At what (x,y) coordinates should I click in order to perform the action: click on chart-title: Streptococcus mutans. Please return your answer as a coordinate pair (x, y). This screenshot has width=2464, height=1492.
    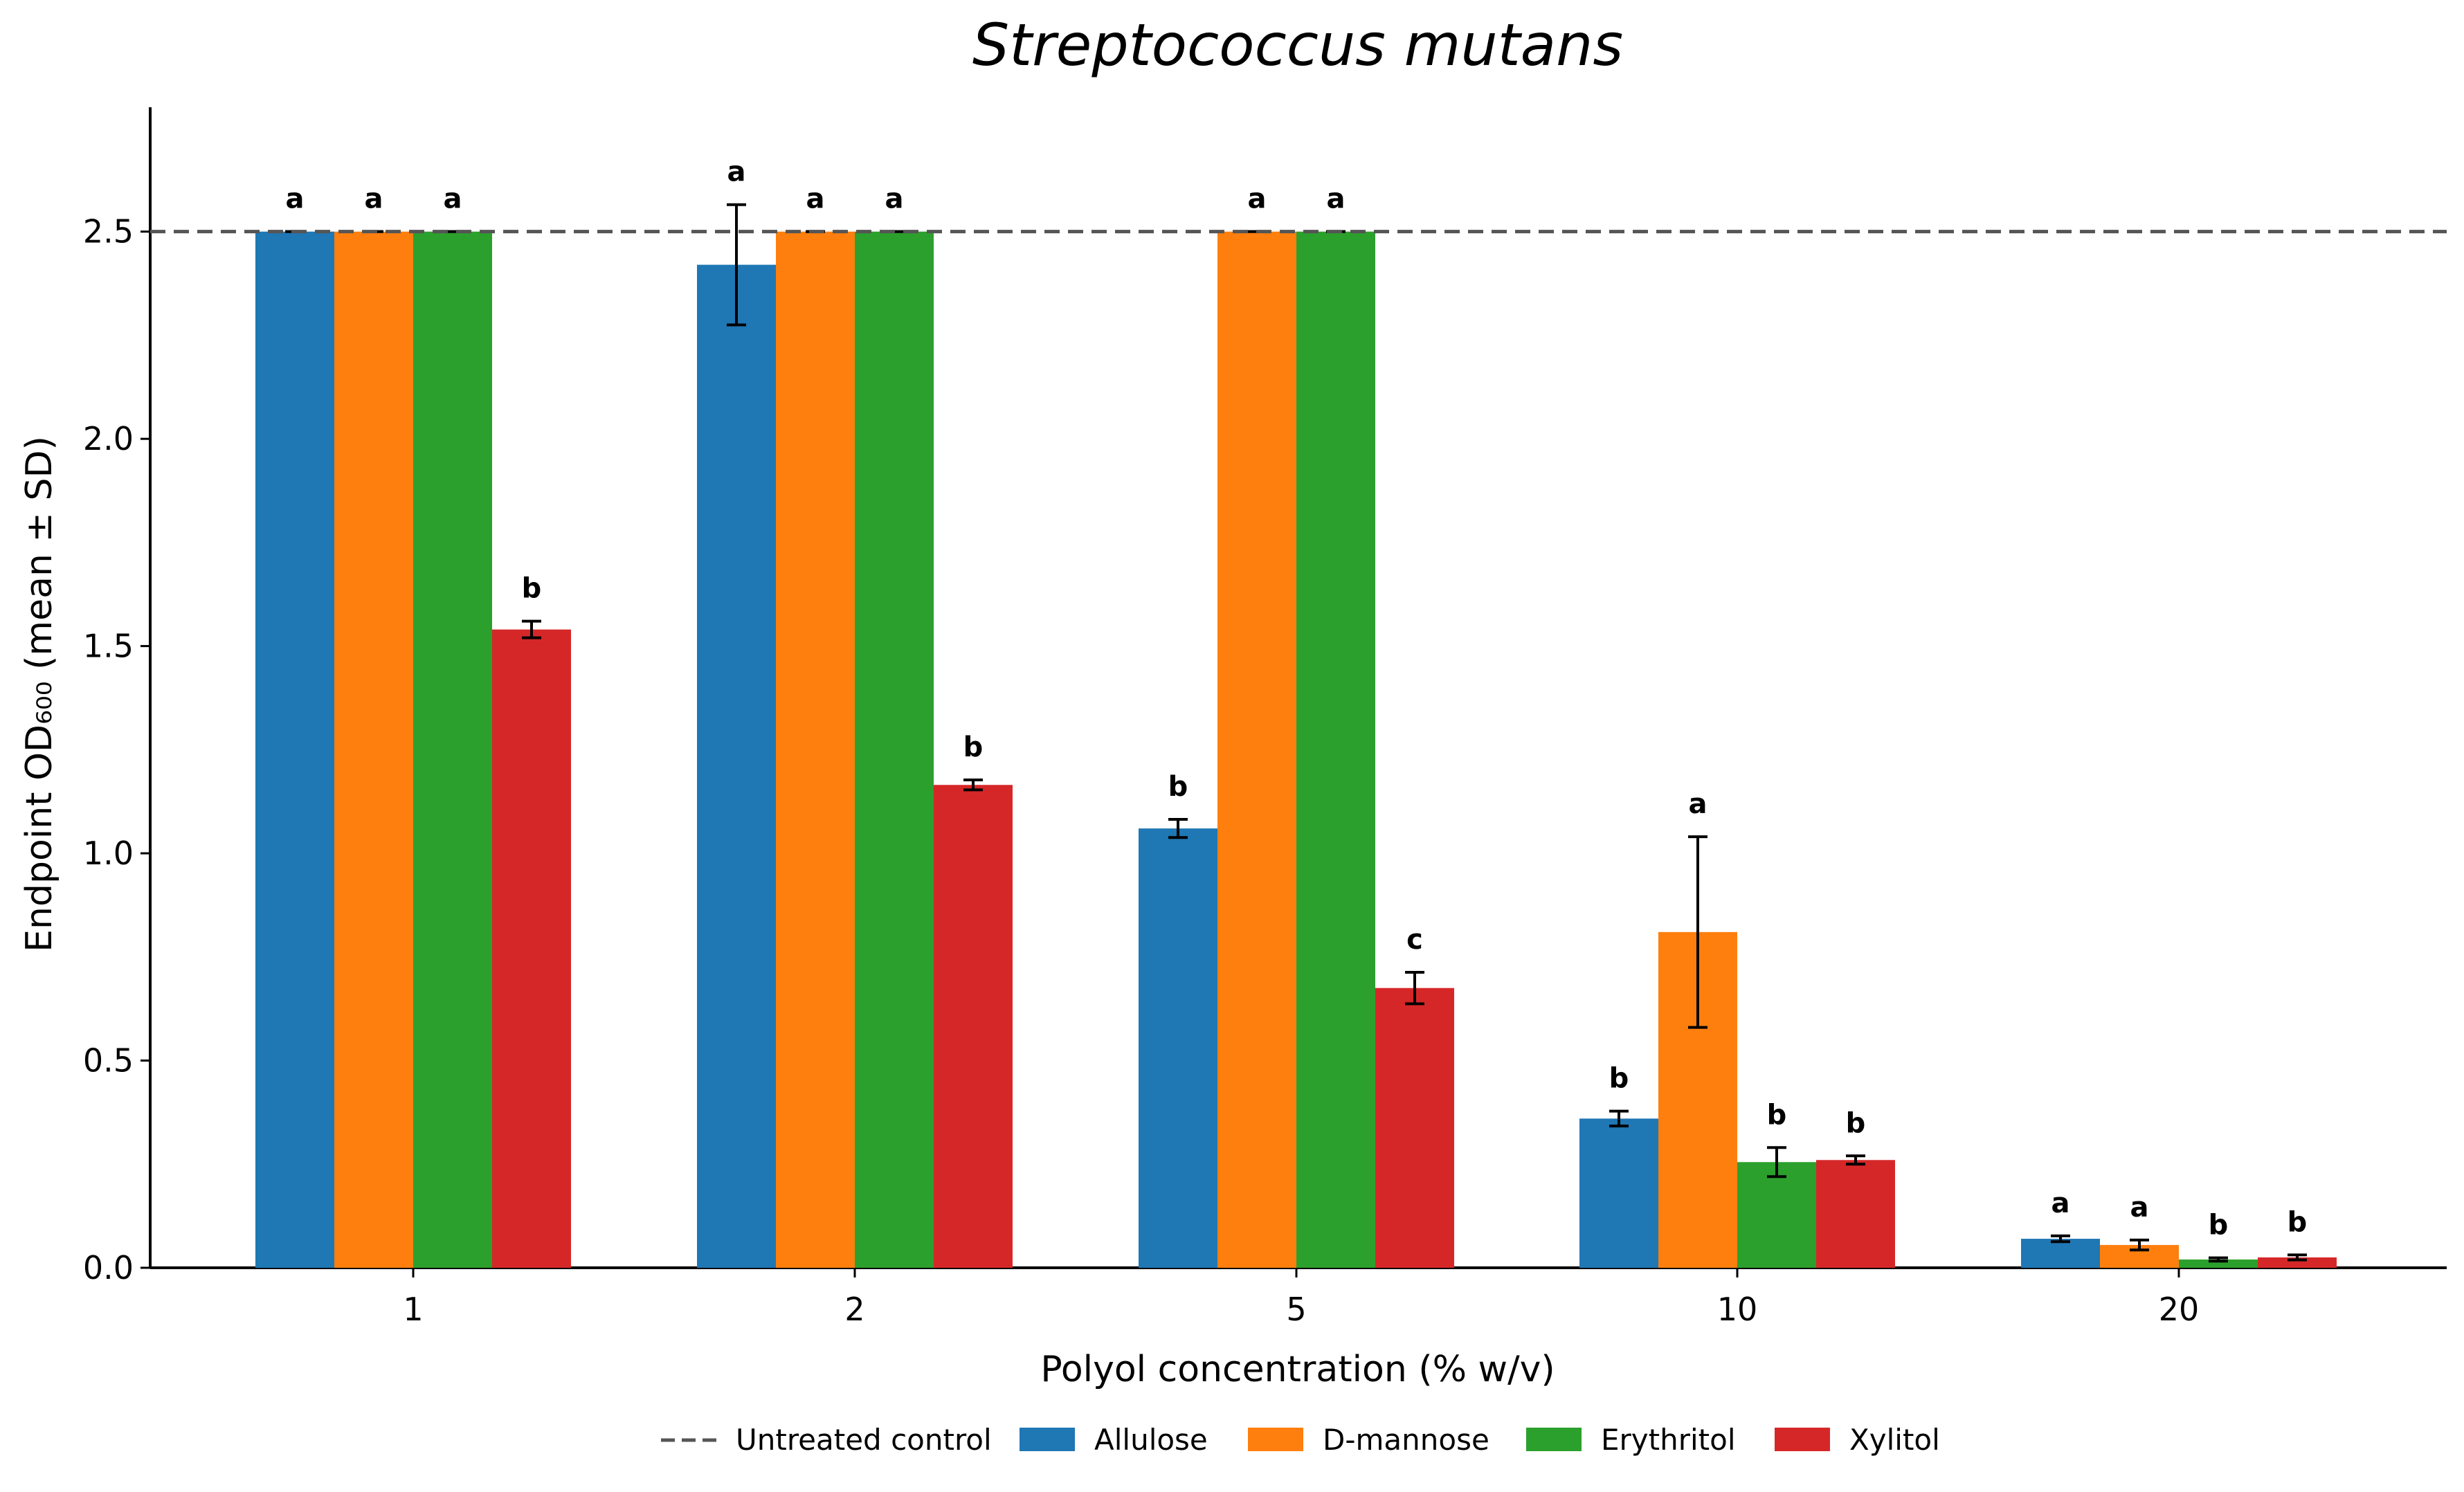
    Looking at the image, I should click on (1297, 45).